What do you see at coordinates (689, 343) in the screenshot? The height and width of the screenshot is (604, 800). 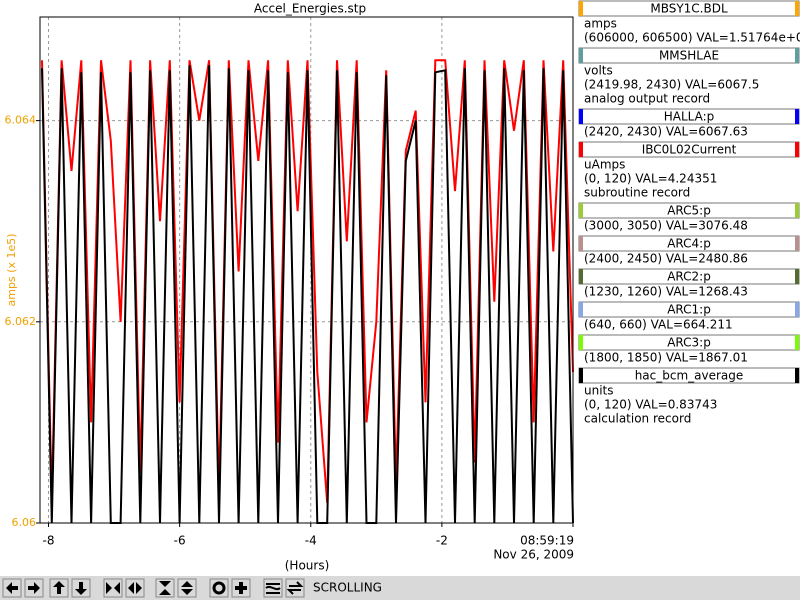 I see `legend-name: ARC3:p` at bounding box center [689, 343].